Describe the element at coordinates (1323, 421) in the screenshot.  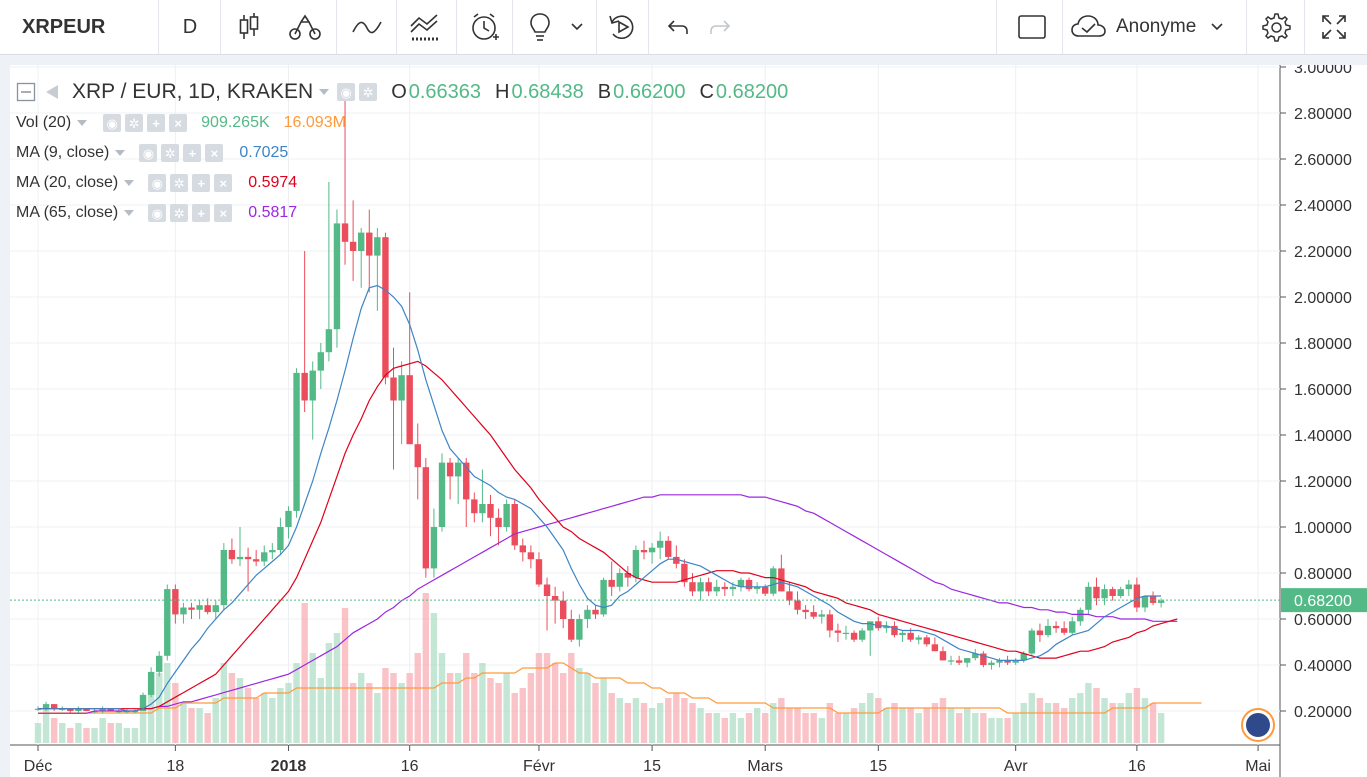
I see `price-axis` at that location.